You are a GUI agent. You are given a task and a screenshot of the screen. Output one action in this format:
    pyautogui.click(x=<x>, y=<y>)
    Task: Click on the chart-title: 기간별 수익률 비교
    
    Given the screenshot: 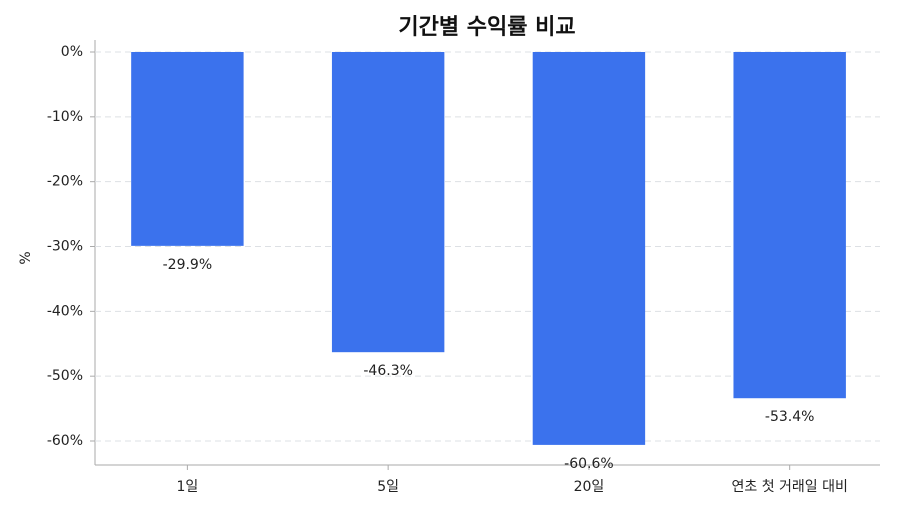 What is the action you would take?
    pyautogui.click(x=486, y=27)
    